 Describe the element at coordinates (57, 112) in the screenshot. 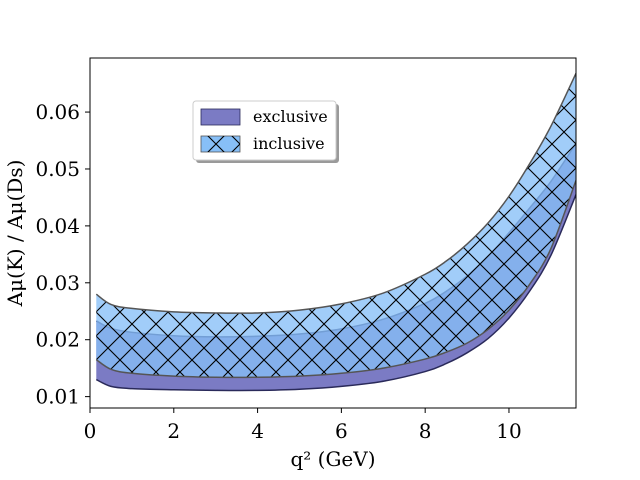

I see `y-tick-label: 0.06` at that location.